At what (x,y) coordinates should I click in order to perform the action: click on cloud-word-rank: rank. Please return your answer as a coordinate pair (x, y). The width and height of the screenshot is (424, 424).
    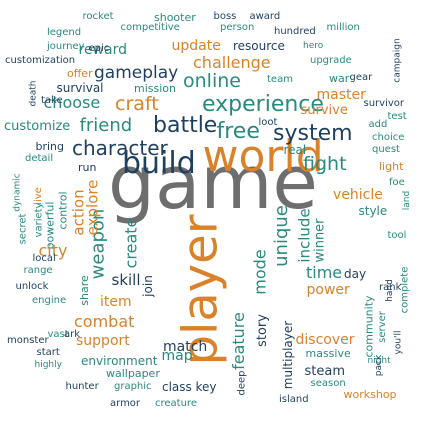
    Looking at the image, I should click on (390, 287).